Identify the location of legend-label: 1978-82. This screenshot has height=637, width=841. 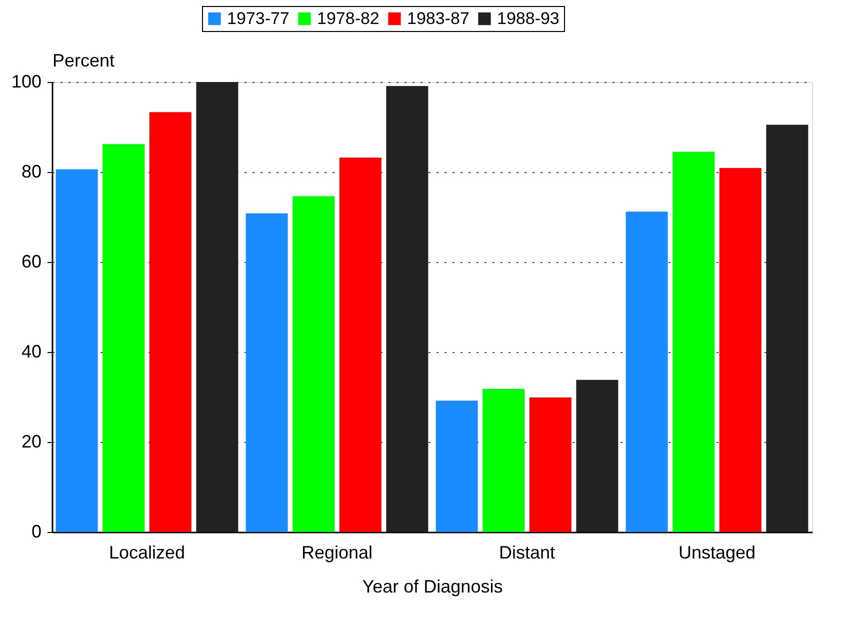
(348, 18).